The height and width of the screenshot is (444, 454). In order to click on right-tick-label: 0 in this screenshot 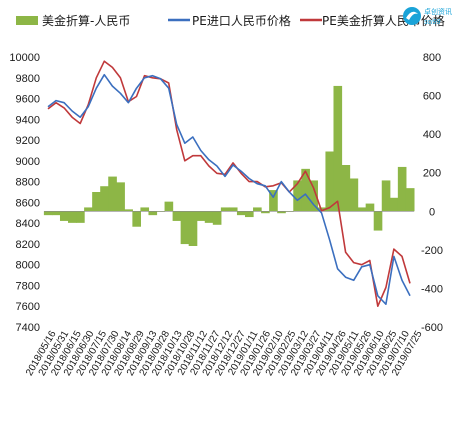, I will do `click(432, 212)`.